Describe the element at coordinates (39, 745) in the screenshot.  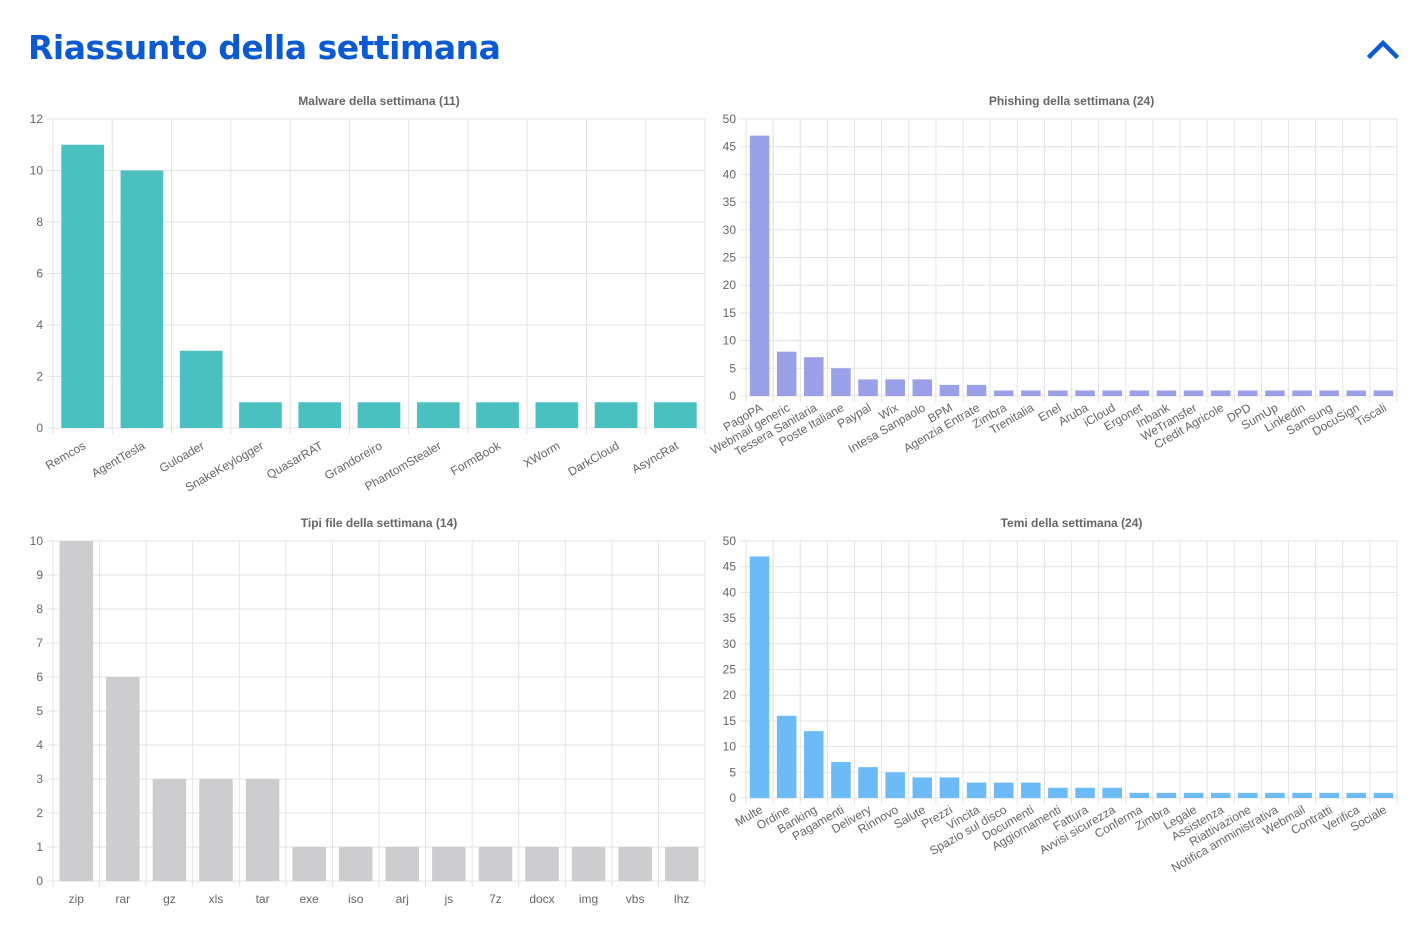
I see `y-tick-label: 4` at that location.